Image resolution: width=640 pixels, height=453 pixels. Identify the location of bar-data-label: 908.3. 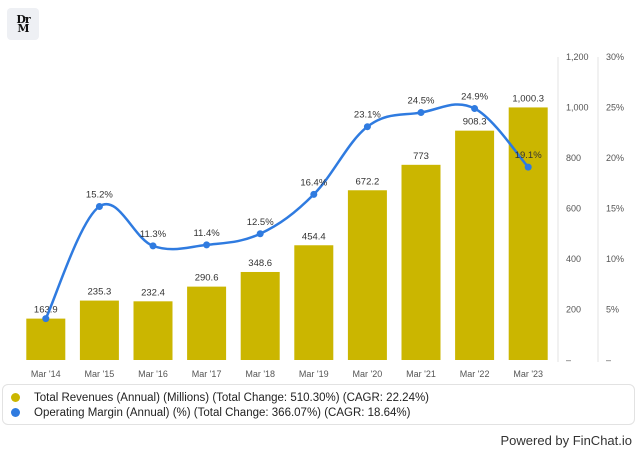
(475, 122).